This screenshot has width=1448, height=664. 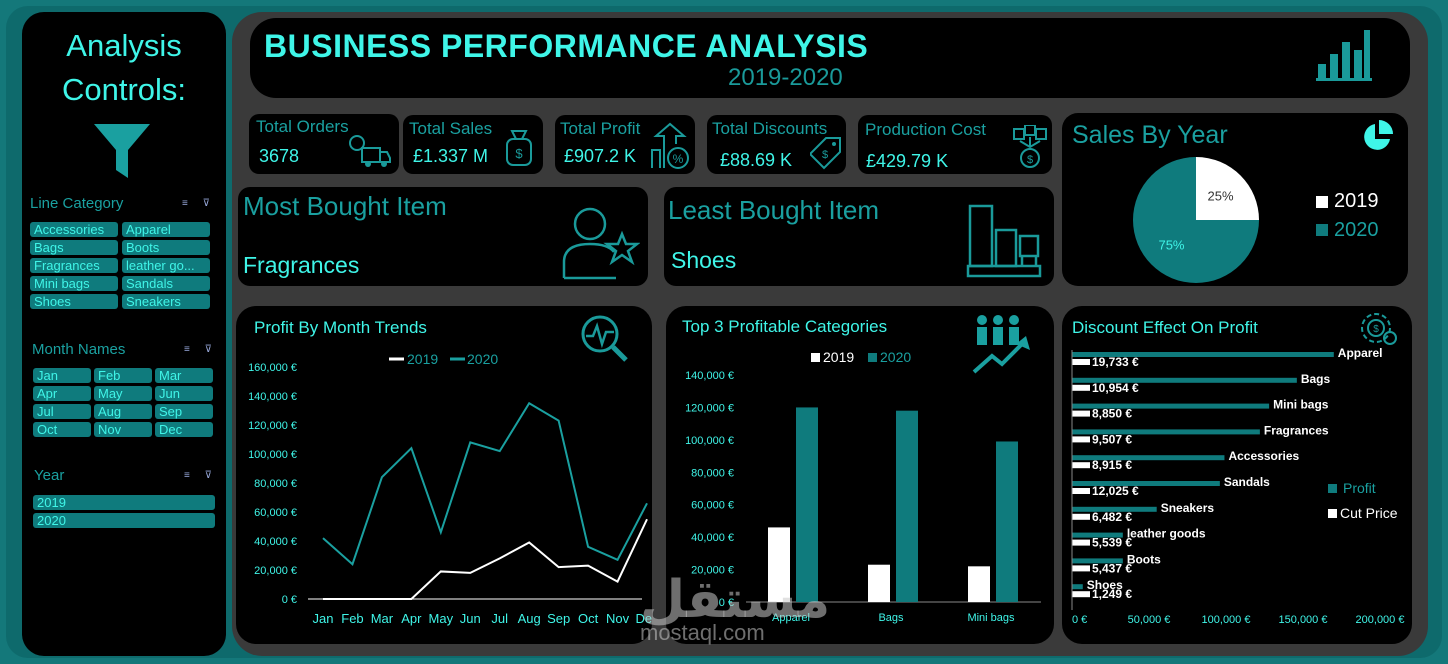 What do you see at coordinates (272, 426) in the screenshot?
I see `y-tick-label: 120,000 €` at bounding box center [272, 426].